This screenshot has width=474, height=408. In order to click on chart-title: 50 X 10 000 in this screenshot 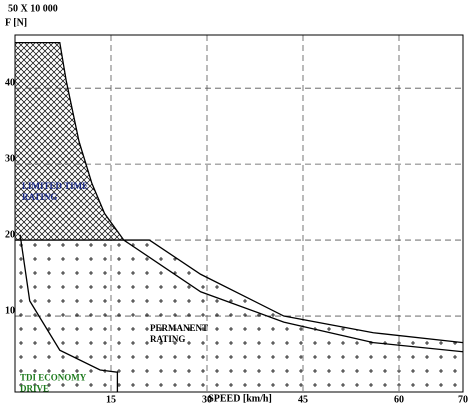, I will do `click(33, 8)`.